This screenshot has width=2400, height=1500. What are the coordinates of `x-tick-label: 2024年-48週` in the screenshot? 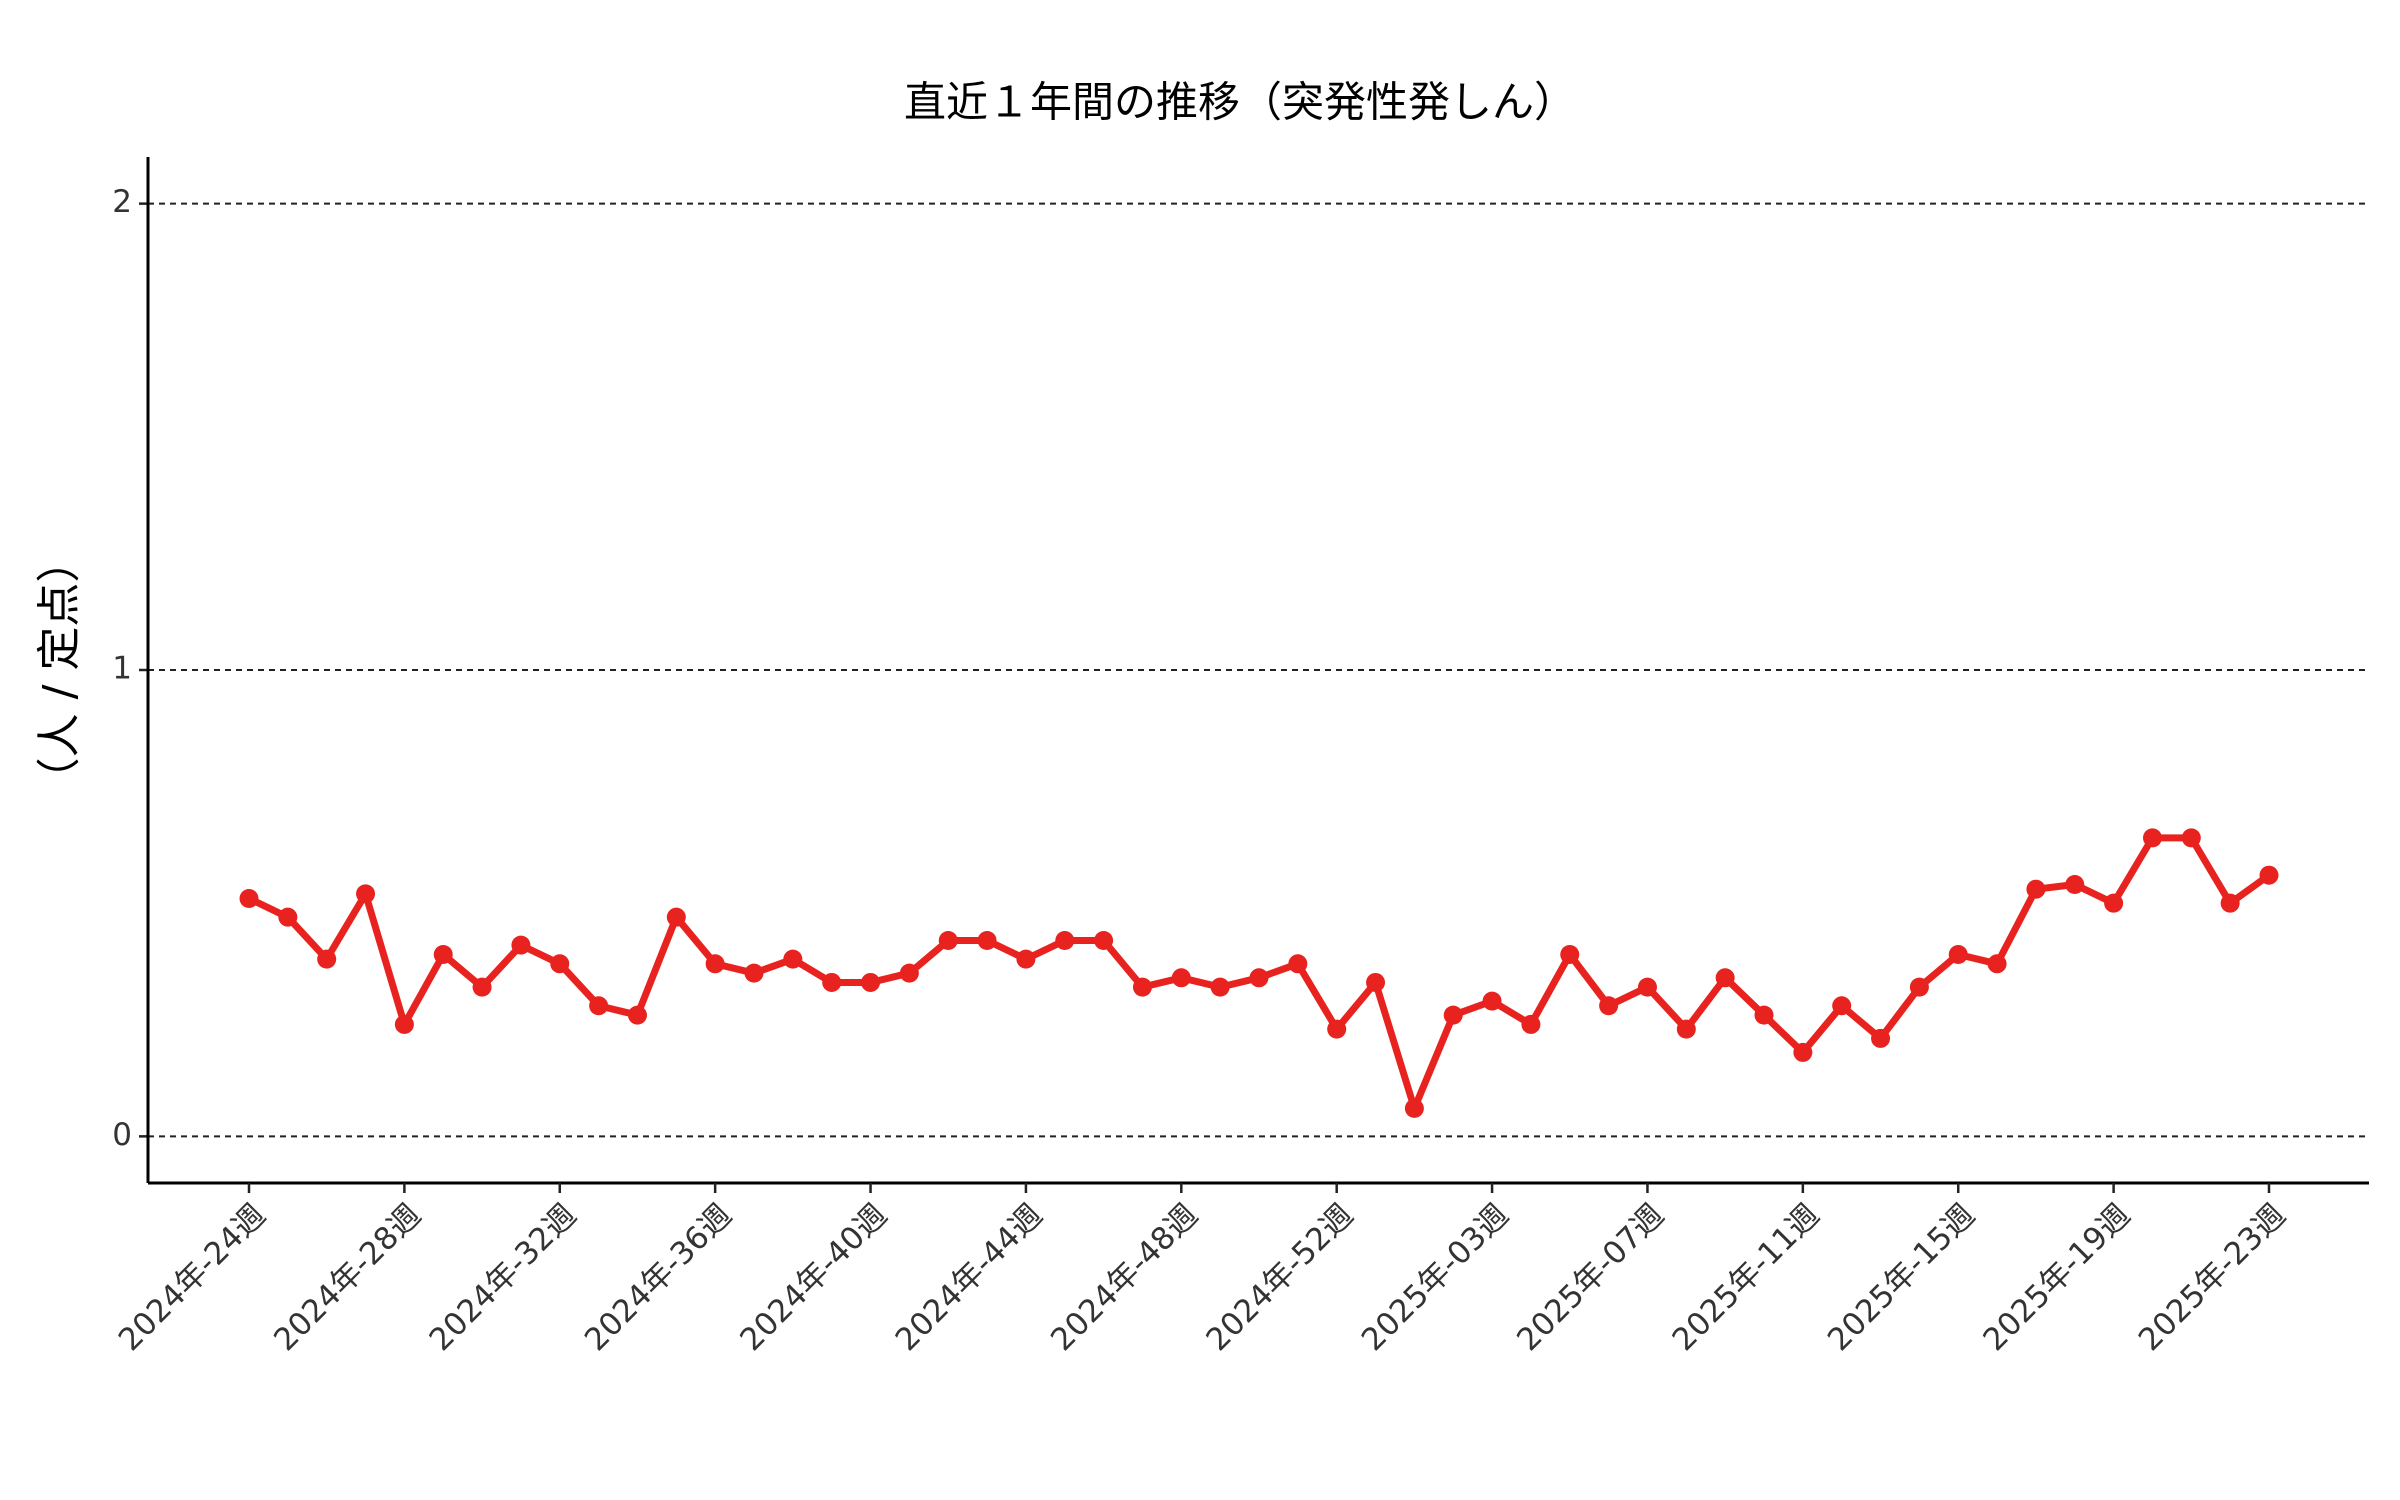 It's located at (1124, 1277).